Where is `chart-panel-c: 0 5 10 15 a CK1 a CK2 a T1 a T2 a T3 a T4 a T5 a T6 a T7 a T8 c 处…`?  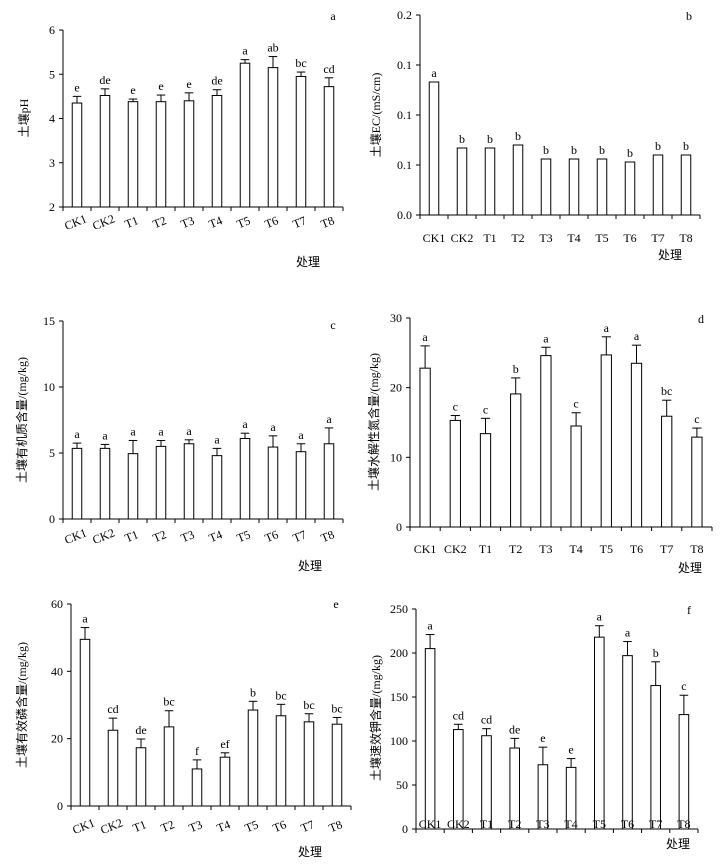
chart-panel-c: 0 5 10 15 a CK1 a CK2 a T1 a T2 a T3 a T4 a T5 a T6 a T7 a T8 c 处… is located at coordinates (179, 443).